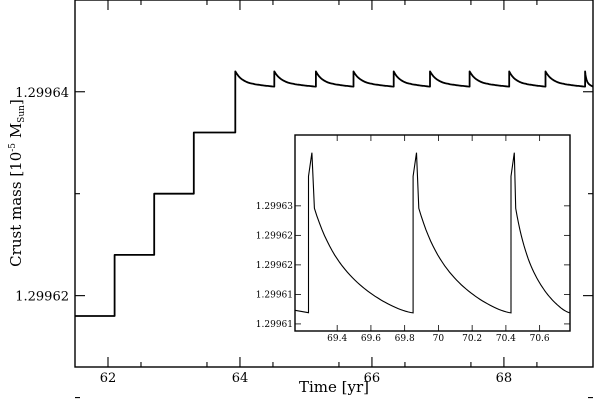 Image resolution: width=595 pixels, height=400 pixels. Describe the element at coordinates (504, 378) in the screenshot. I see `x-tick-label: 68` at that location.